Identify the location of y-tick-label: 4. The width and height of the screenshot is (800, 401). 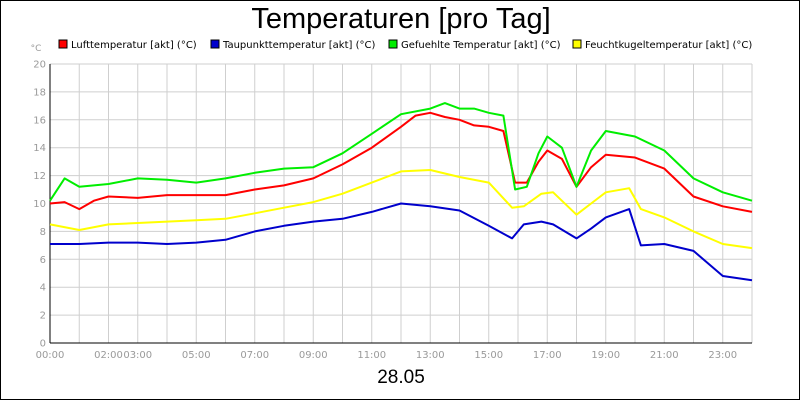
(43, 288).